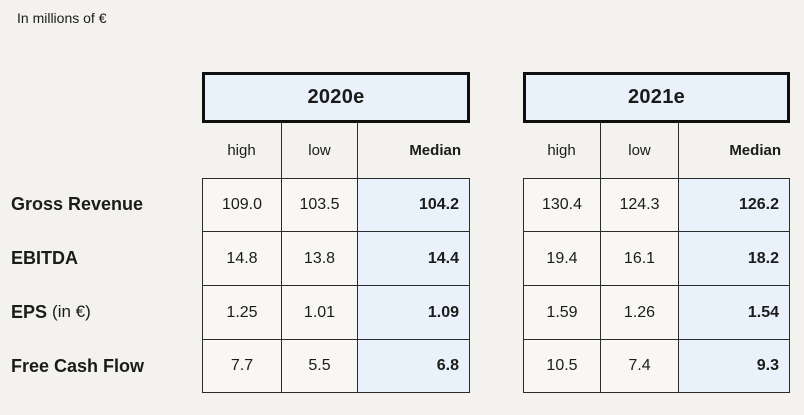  Describe the element at coordinates (78, 365) in the screenshot. I see `row-label-text: Free Cash Flow` at that location.